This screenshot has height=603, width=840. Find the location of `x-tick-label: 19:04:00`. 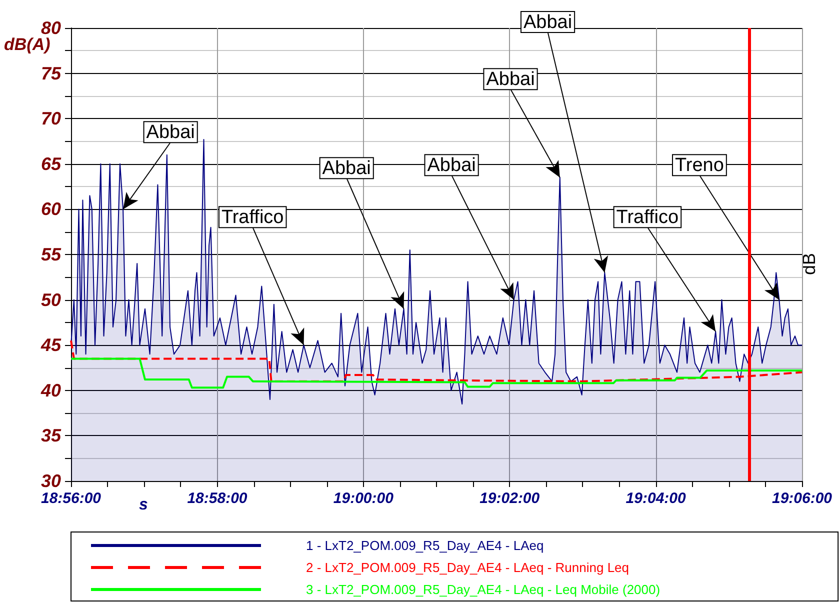

x-tick-label: 19:04:00 is located at coordinates (656, 498).